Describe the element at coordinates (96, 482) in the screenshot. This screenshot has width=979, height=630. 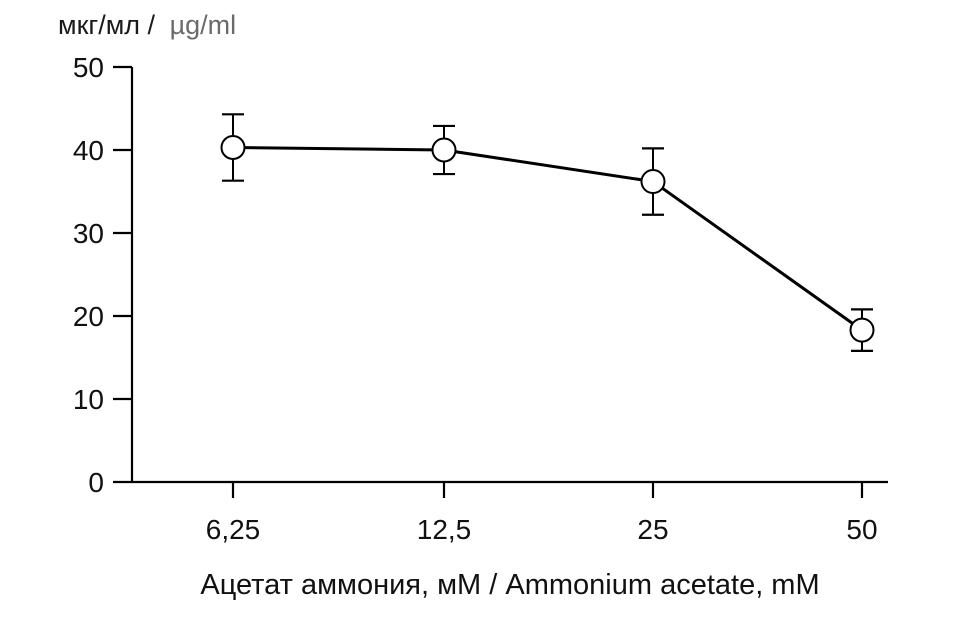
I see `y-tick-label: 0` at that location.